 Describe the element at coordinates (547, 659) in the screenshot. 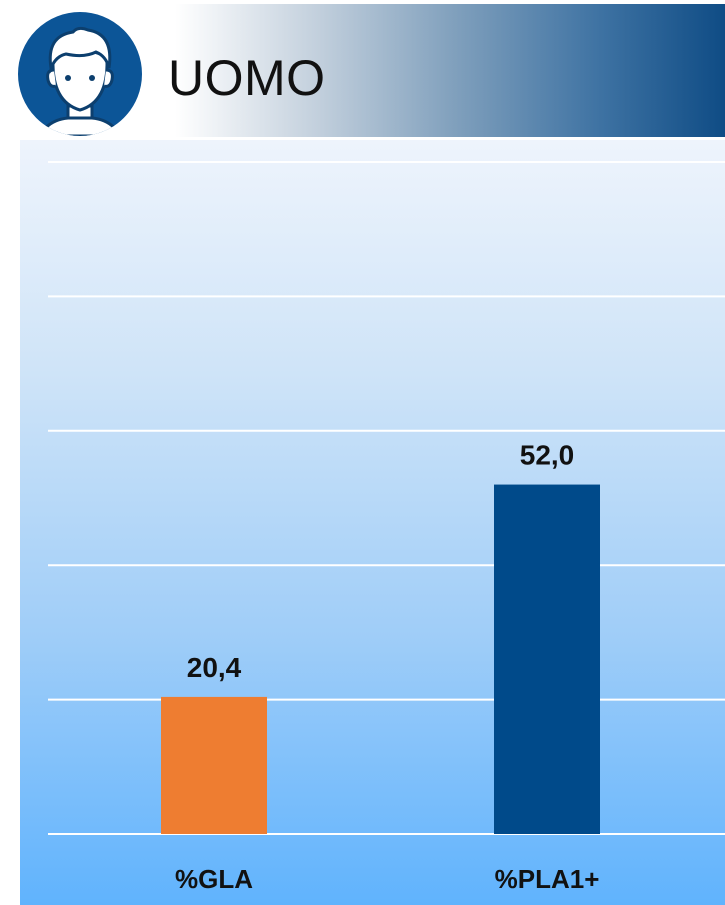

I see `bar-pla1` at that location.